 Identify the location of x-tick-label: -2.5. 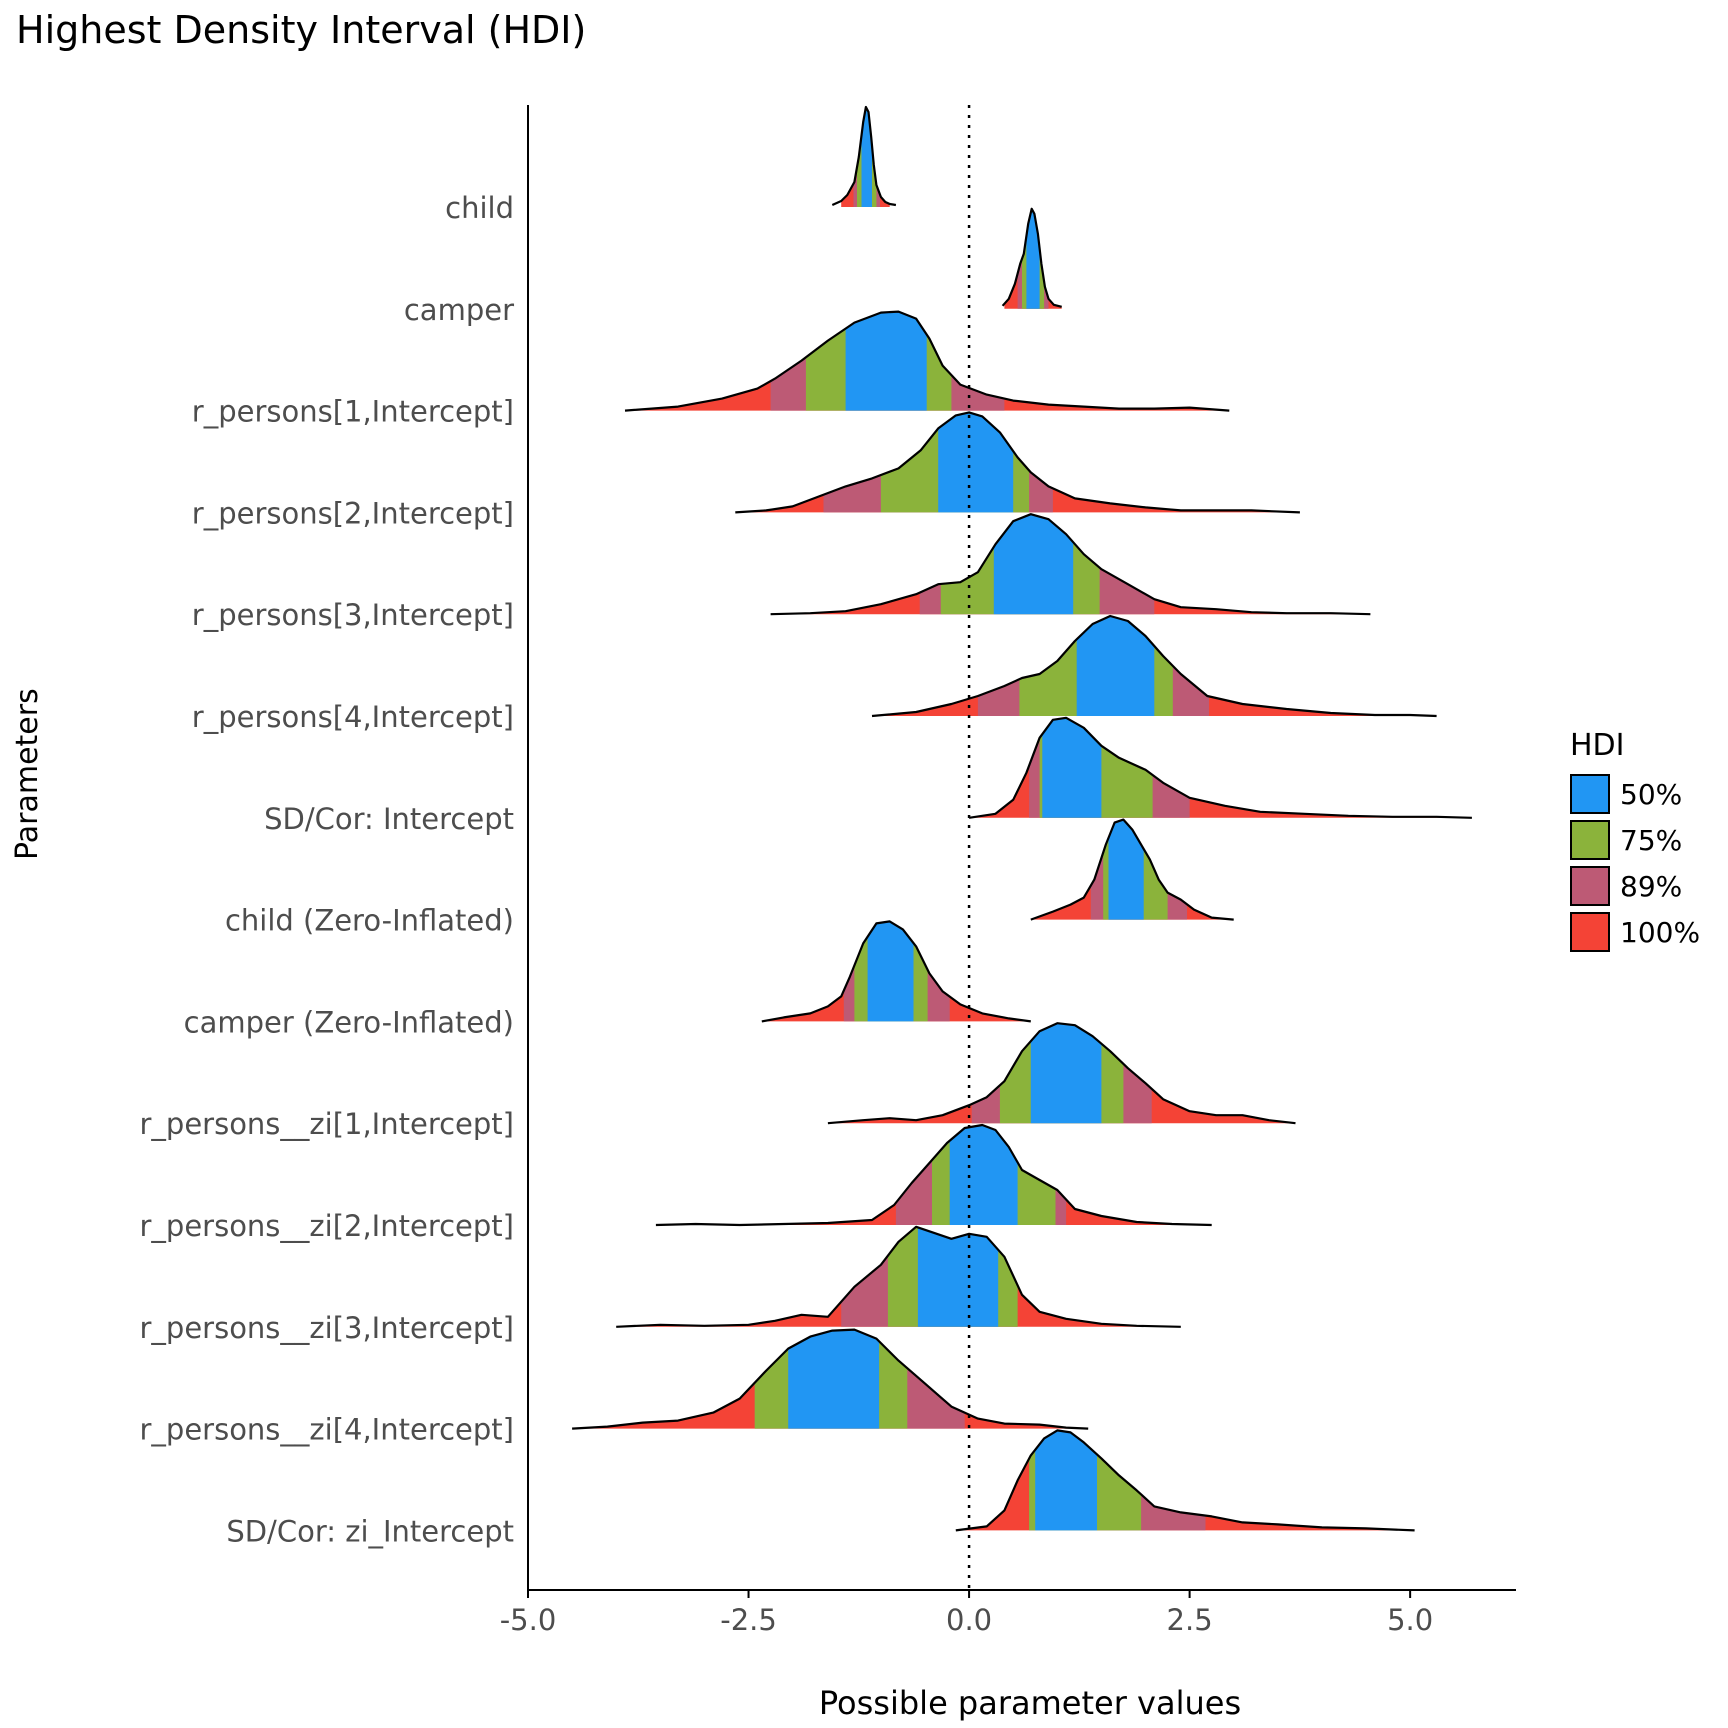
(748, 1620).